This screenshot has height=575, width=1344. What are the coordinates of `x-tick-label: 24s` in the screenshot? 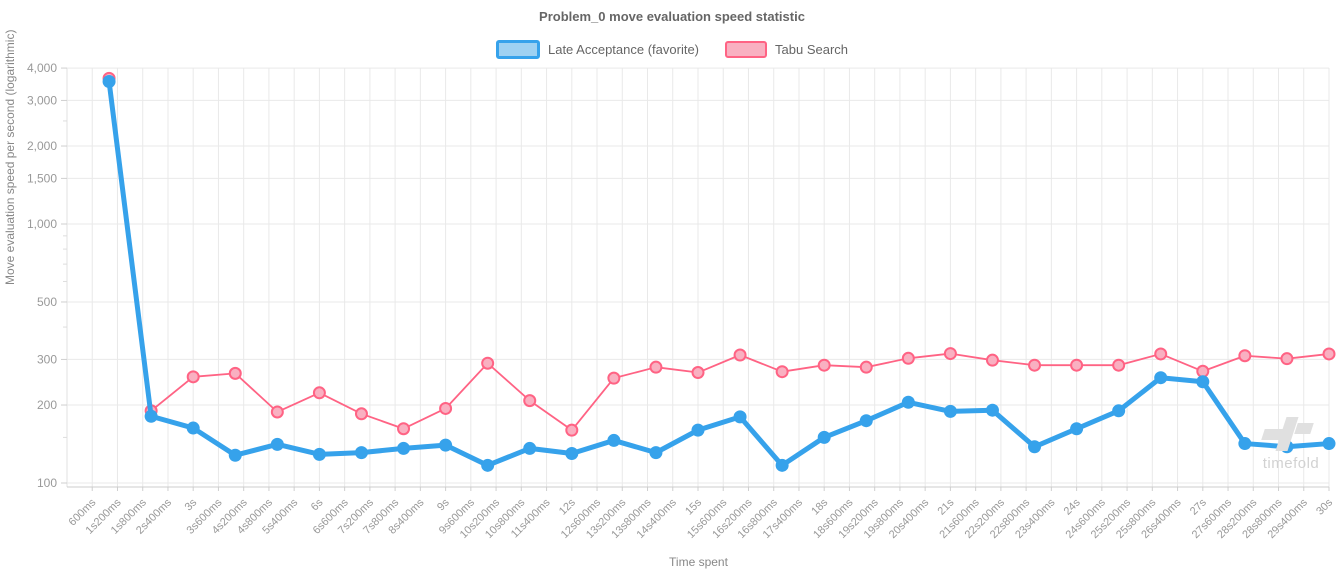 It's located at (1072, 506).